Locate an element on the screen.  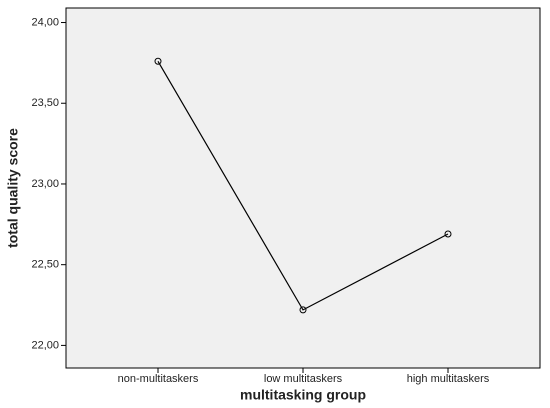
x-axis-title: multitasking group is located at coordinates (303, 395).